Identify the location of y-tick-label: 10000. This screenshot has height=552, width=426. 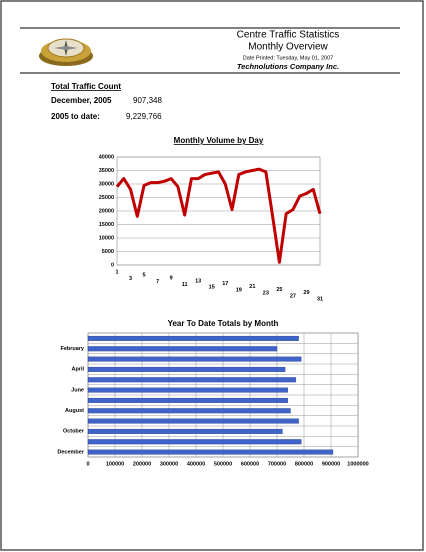
(106, 238).